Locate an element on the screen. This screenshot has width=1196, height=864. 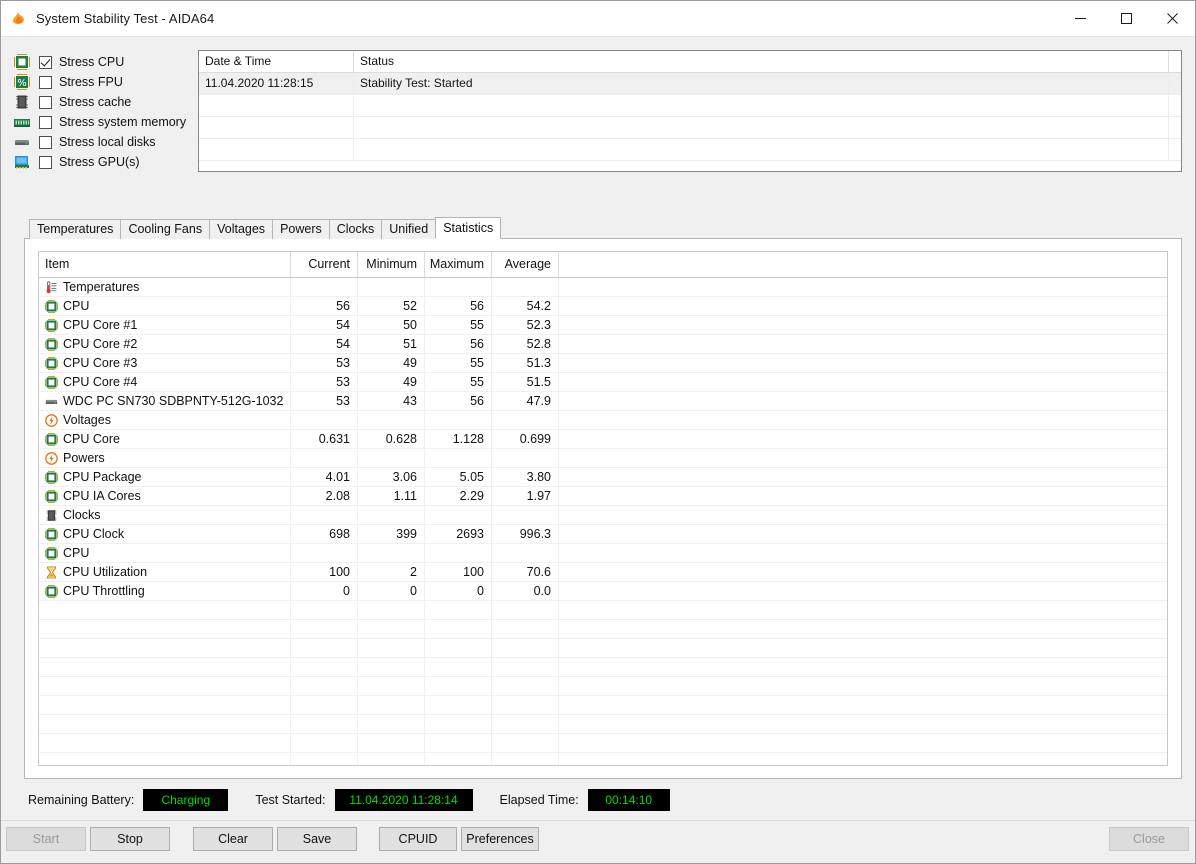
column-header-current: Current is located at coordinates (324, 264).